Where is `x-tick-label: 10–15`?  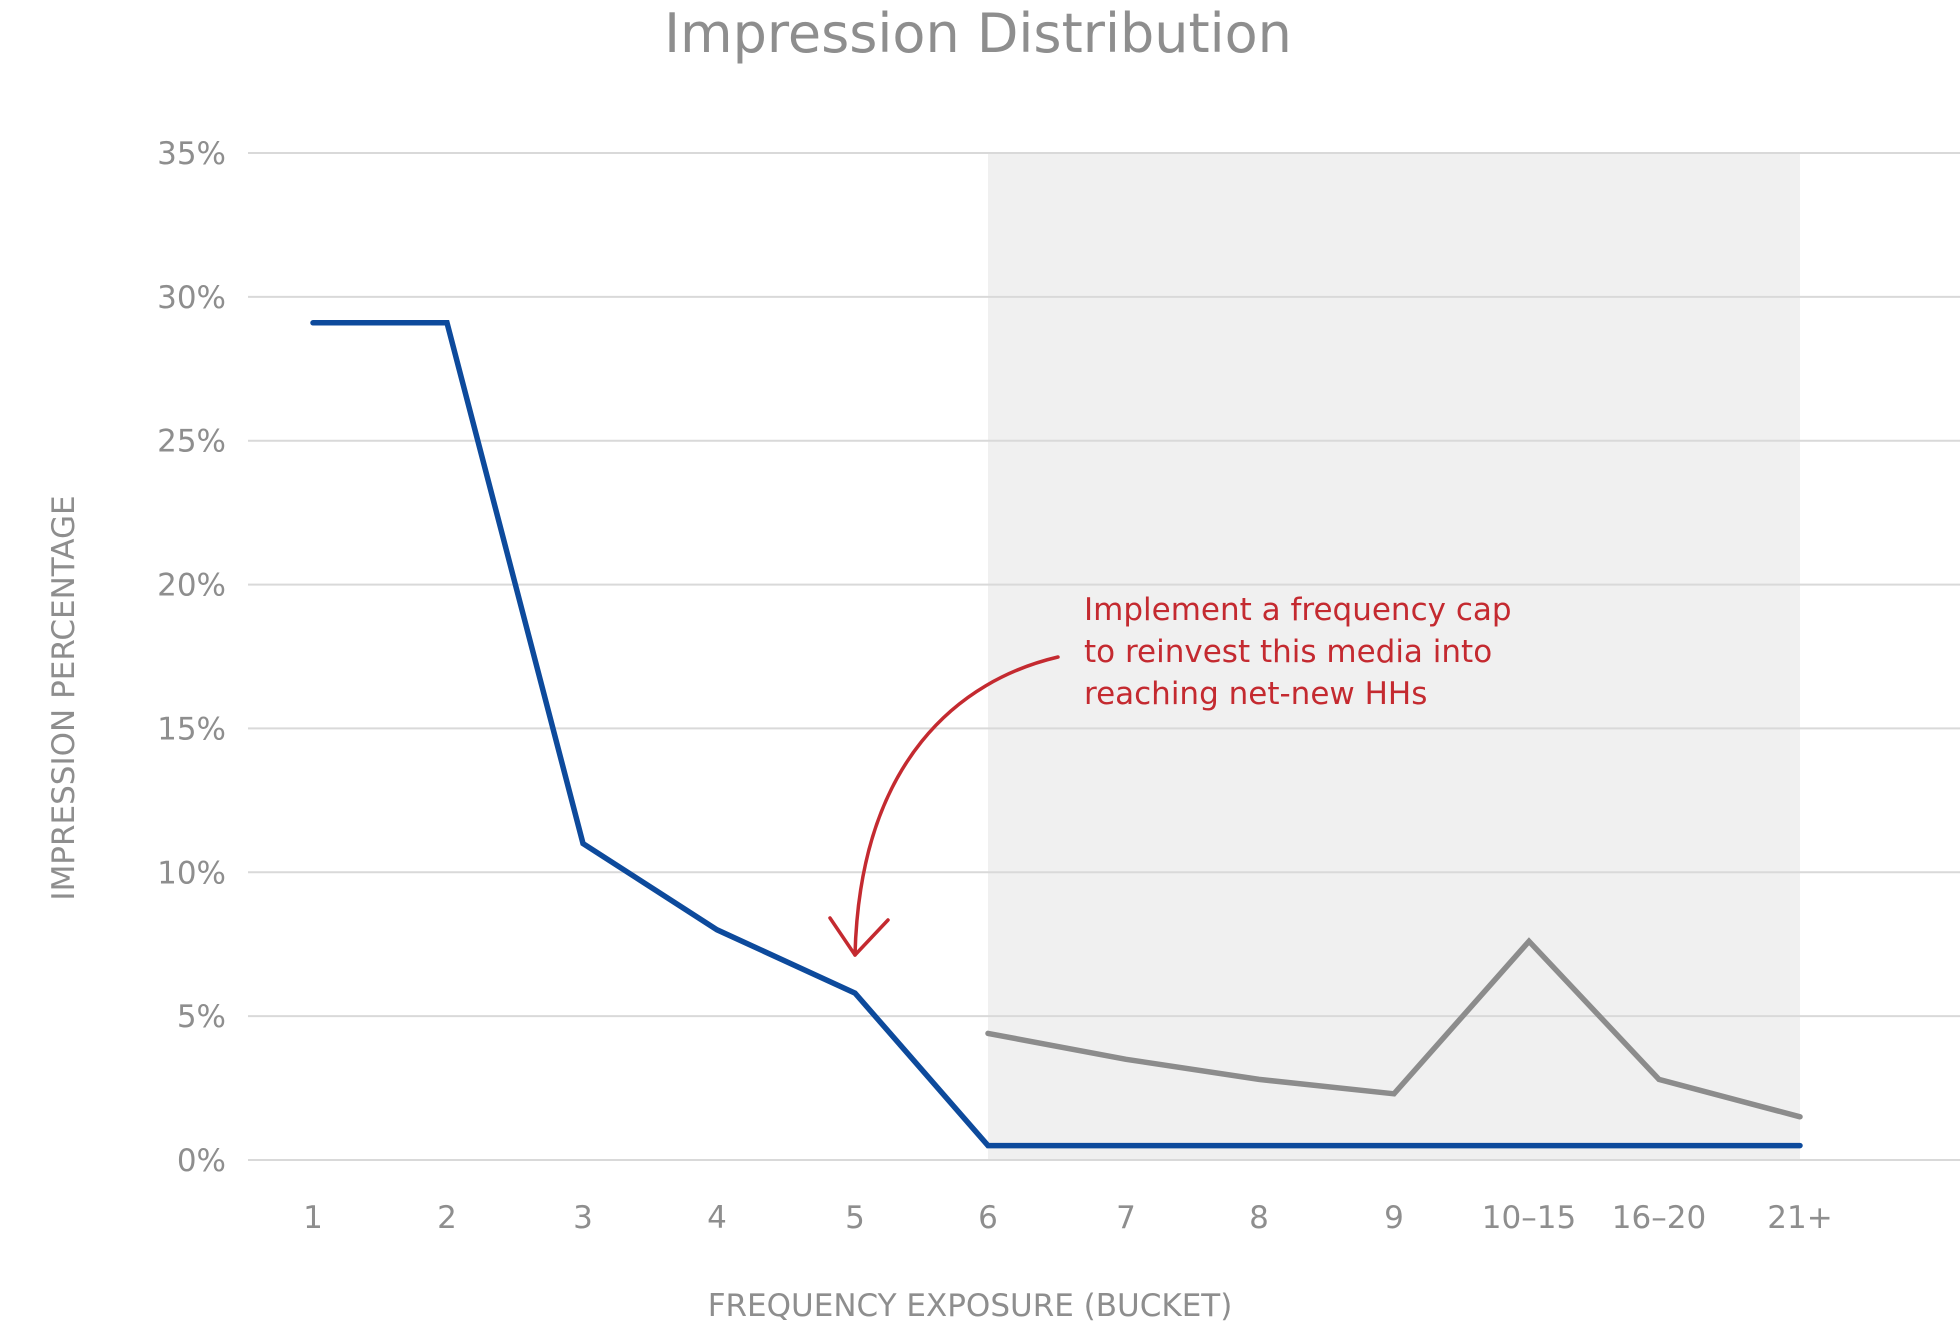
x-tick-label: 10–15 is located at coordinates (1529, 1218).